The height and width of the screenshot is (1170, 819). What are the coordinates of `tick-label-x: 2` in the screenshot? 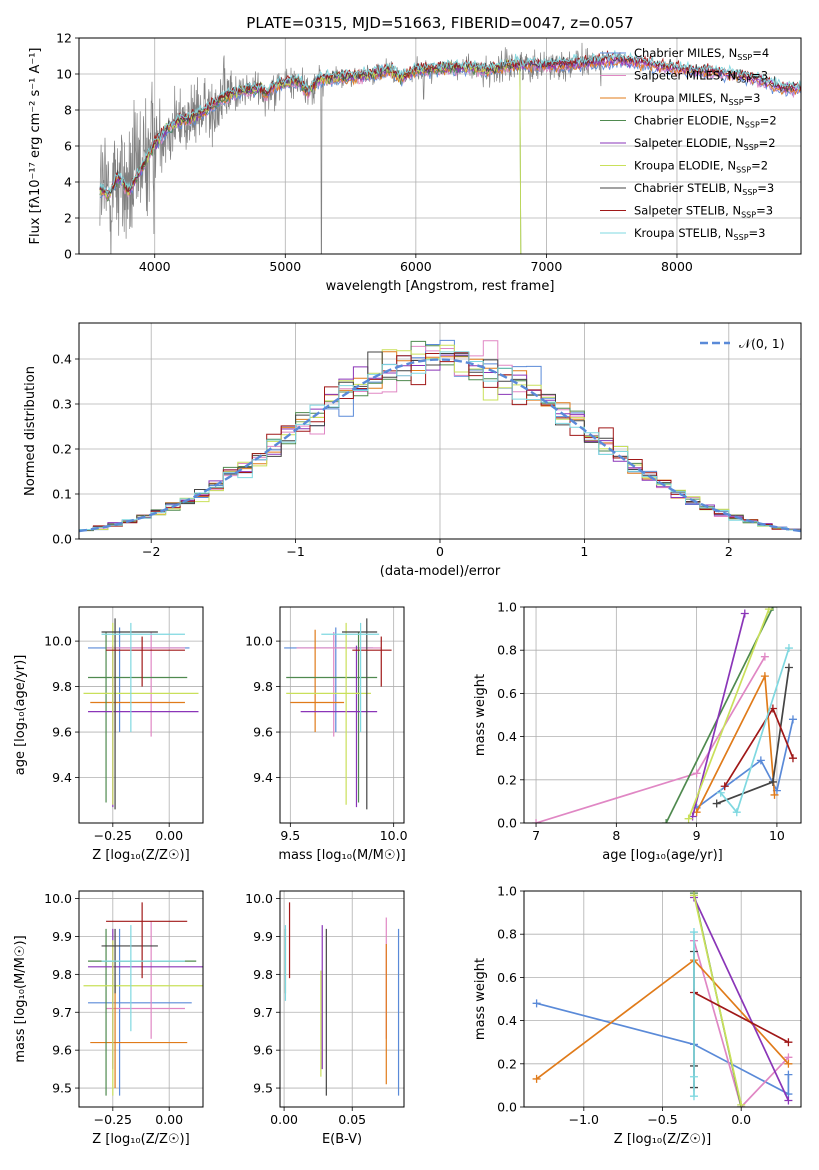 It's located at (729, 551).